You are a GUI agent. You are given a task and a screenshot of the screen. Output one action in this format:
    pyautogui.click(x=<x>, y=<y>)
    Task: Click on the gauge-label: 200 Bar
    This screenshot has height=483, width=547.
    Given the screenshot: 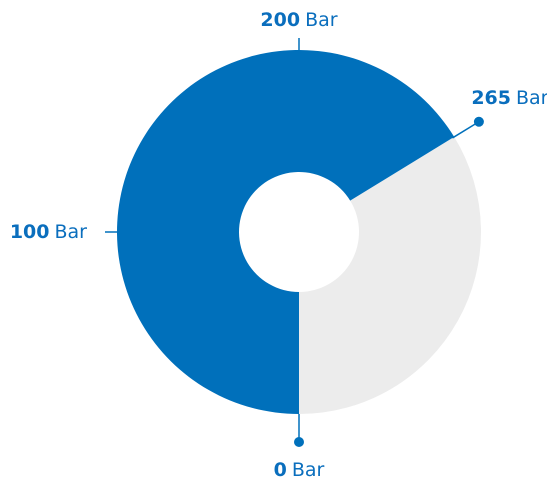 What is the action you would take?
    pyautogui.click(x=298, y=20)
    